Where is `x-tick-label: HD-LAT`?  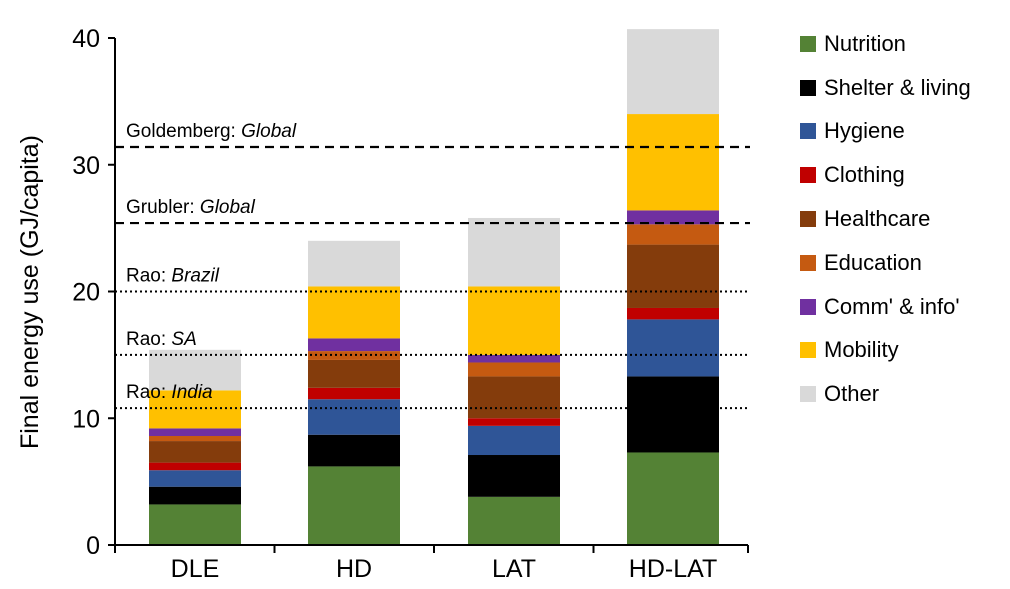
x-tick-label: HD-LAT is located at coordinates (673, 569).